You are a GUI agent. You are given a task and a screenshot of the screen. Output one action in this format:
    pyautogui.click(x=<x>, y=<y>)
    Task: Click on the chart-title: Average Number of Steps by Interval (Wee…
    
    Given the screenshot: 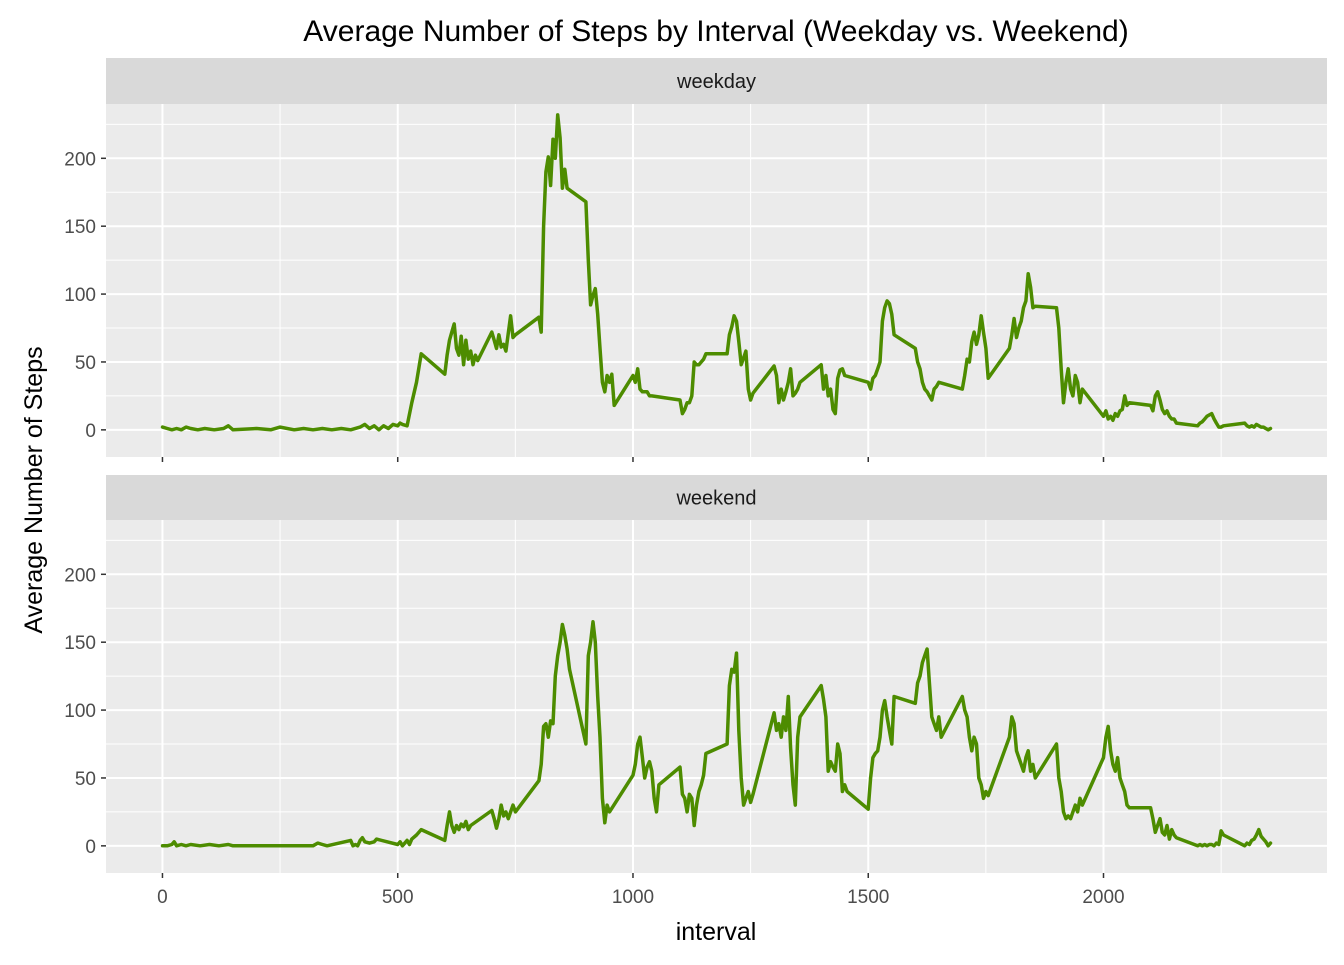 What is the action you would take?
    pyautogui.click(x=715, y=31)
    